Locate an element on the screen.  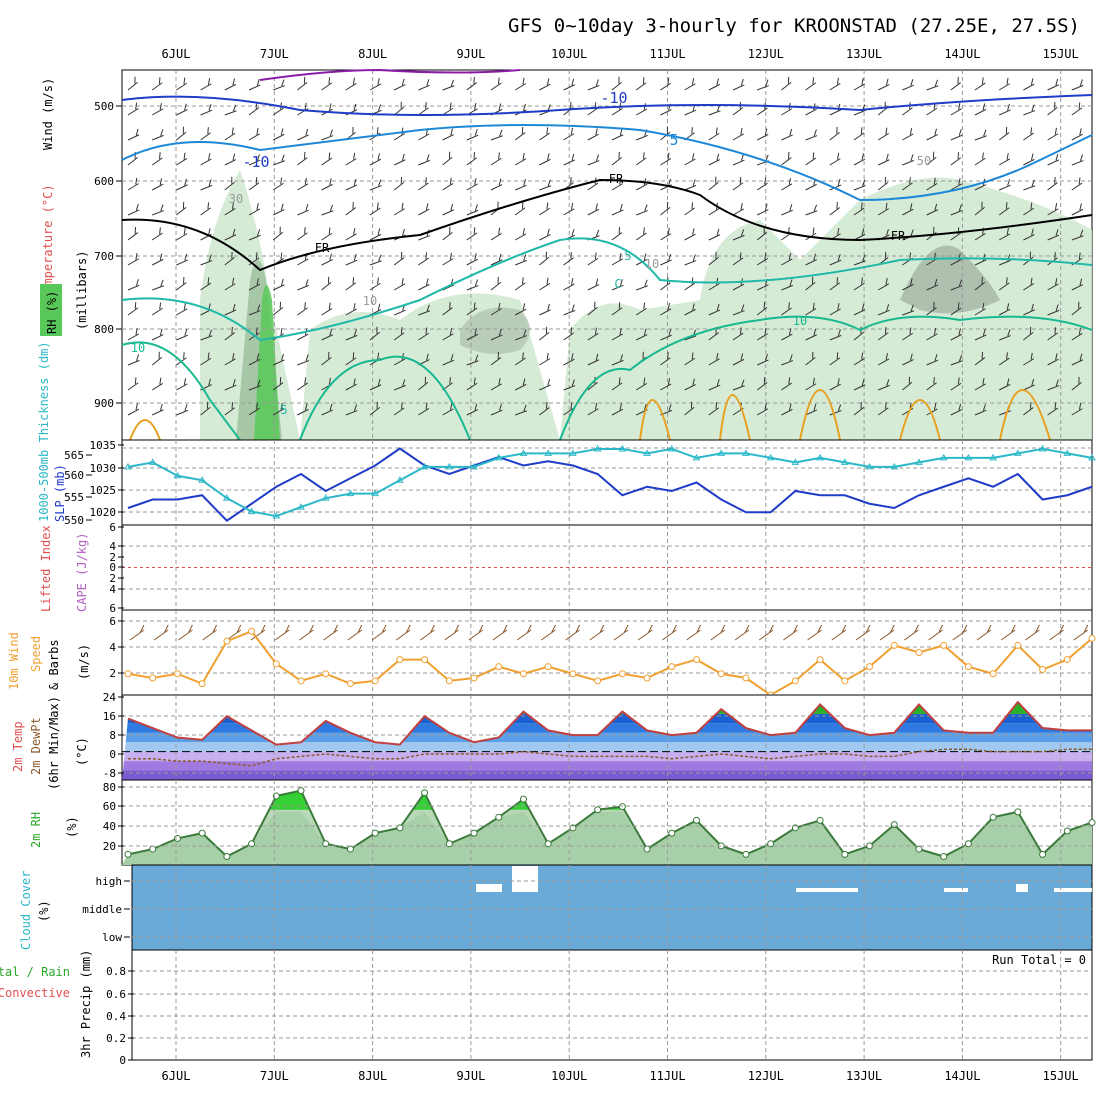
axis-tick-label: 0.6 is located at coordinates (116, 994).